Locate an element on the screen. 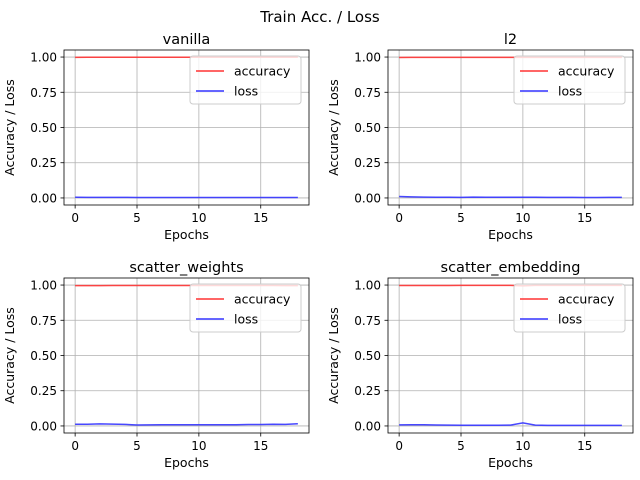 This screenshot has width=640, height=480. subplot-title: scatter_weights is located at coordinates (186, 268).